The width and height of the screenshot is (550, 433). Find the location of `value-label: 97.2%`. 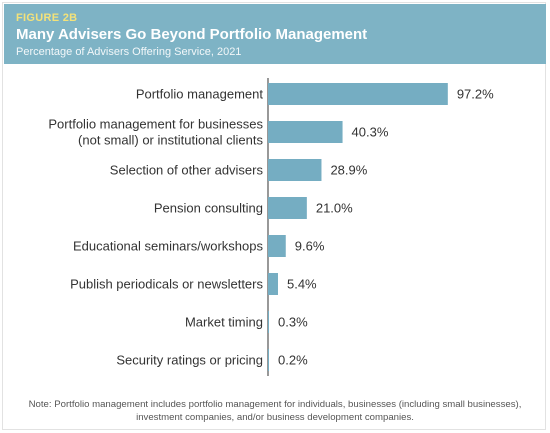

value-label: 97.2% is located at coordinates (475, 94).